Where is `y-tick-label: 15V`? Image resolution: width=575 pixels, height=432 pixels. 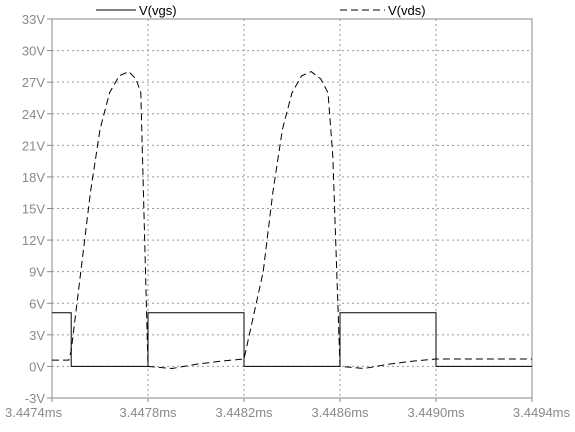
y-tick-label: 15V is located at coordinates (33, 209).